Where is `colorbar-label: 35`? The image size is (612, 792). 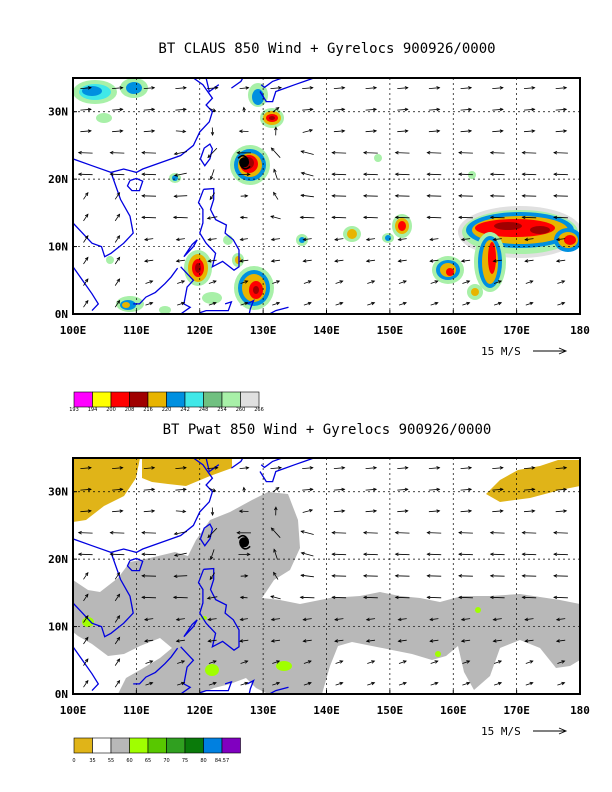 colorbar-label: 35 is located at coordinates (92, 761).